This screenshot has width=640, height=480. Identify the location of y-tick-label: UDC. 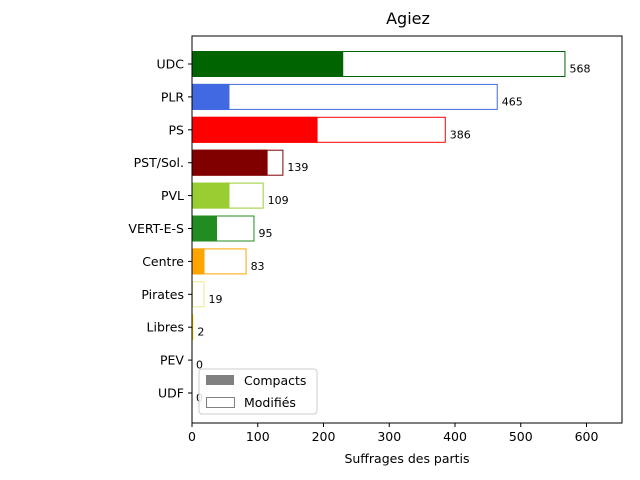
(170, 64).